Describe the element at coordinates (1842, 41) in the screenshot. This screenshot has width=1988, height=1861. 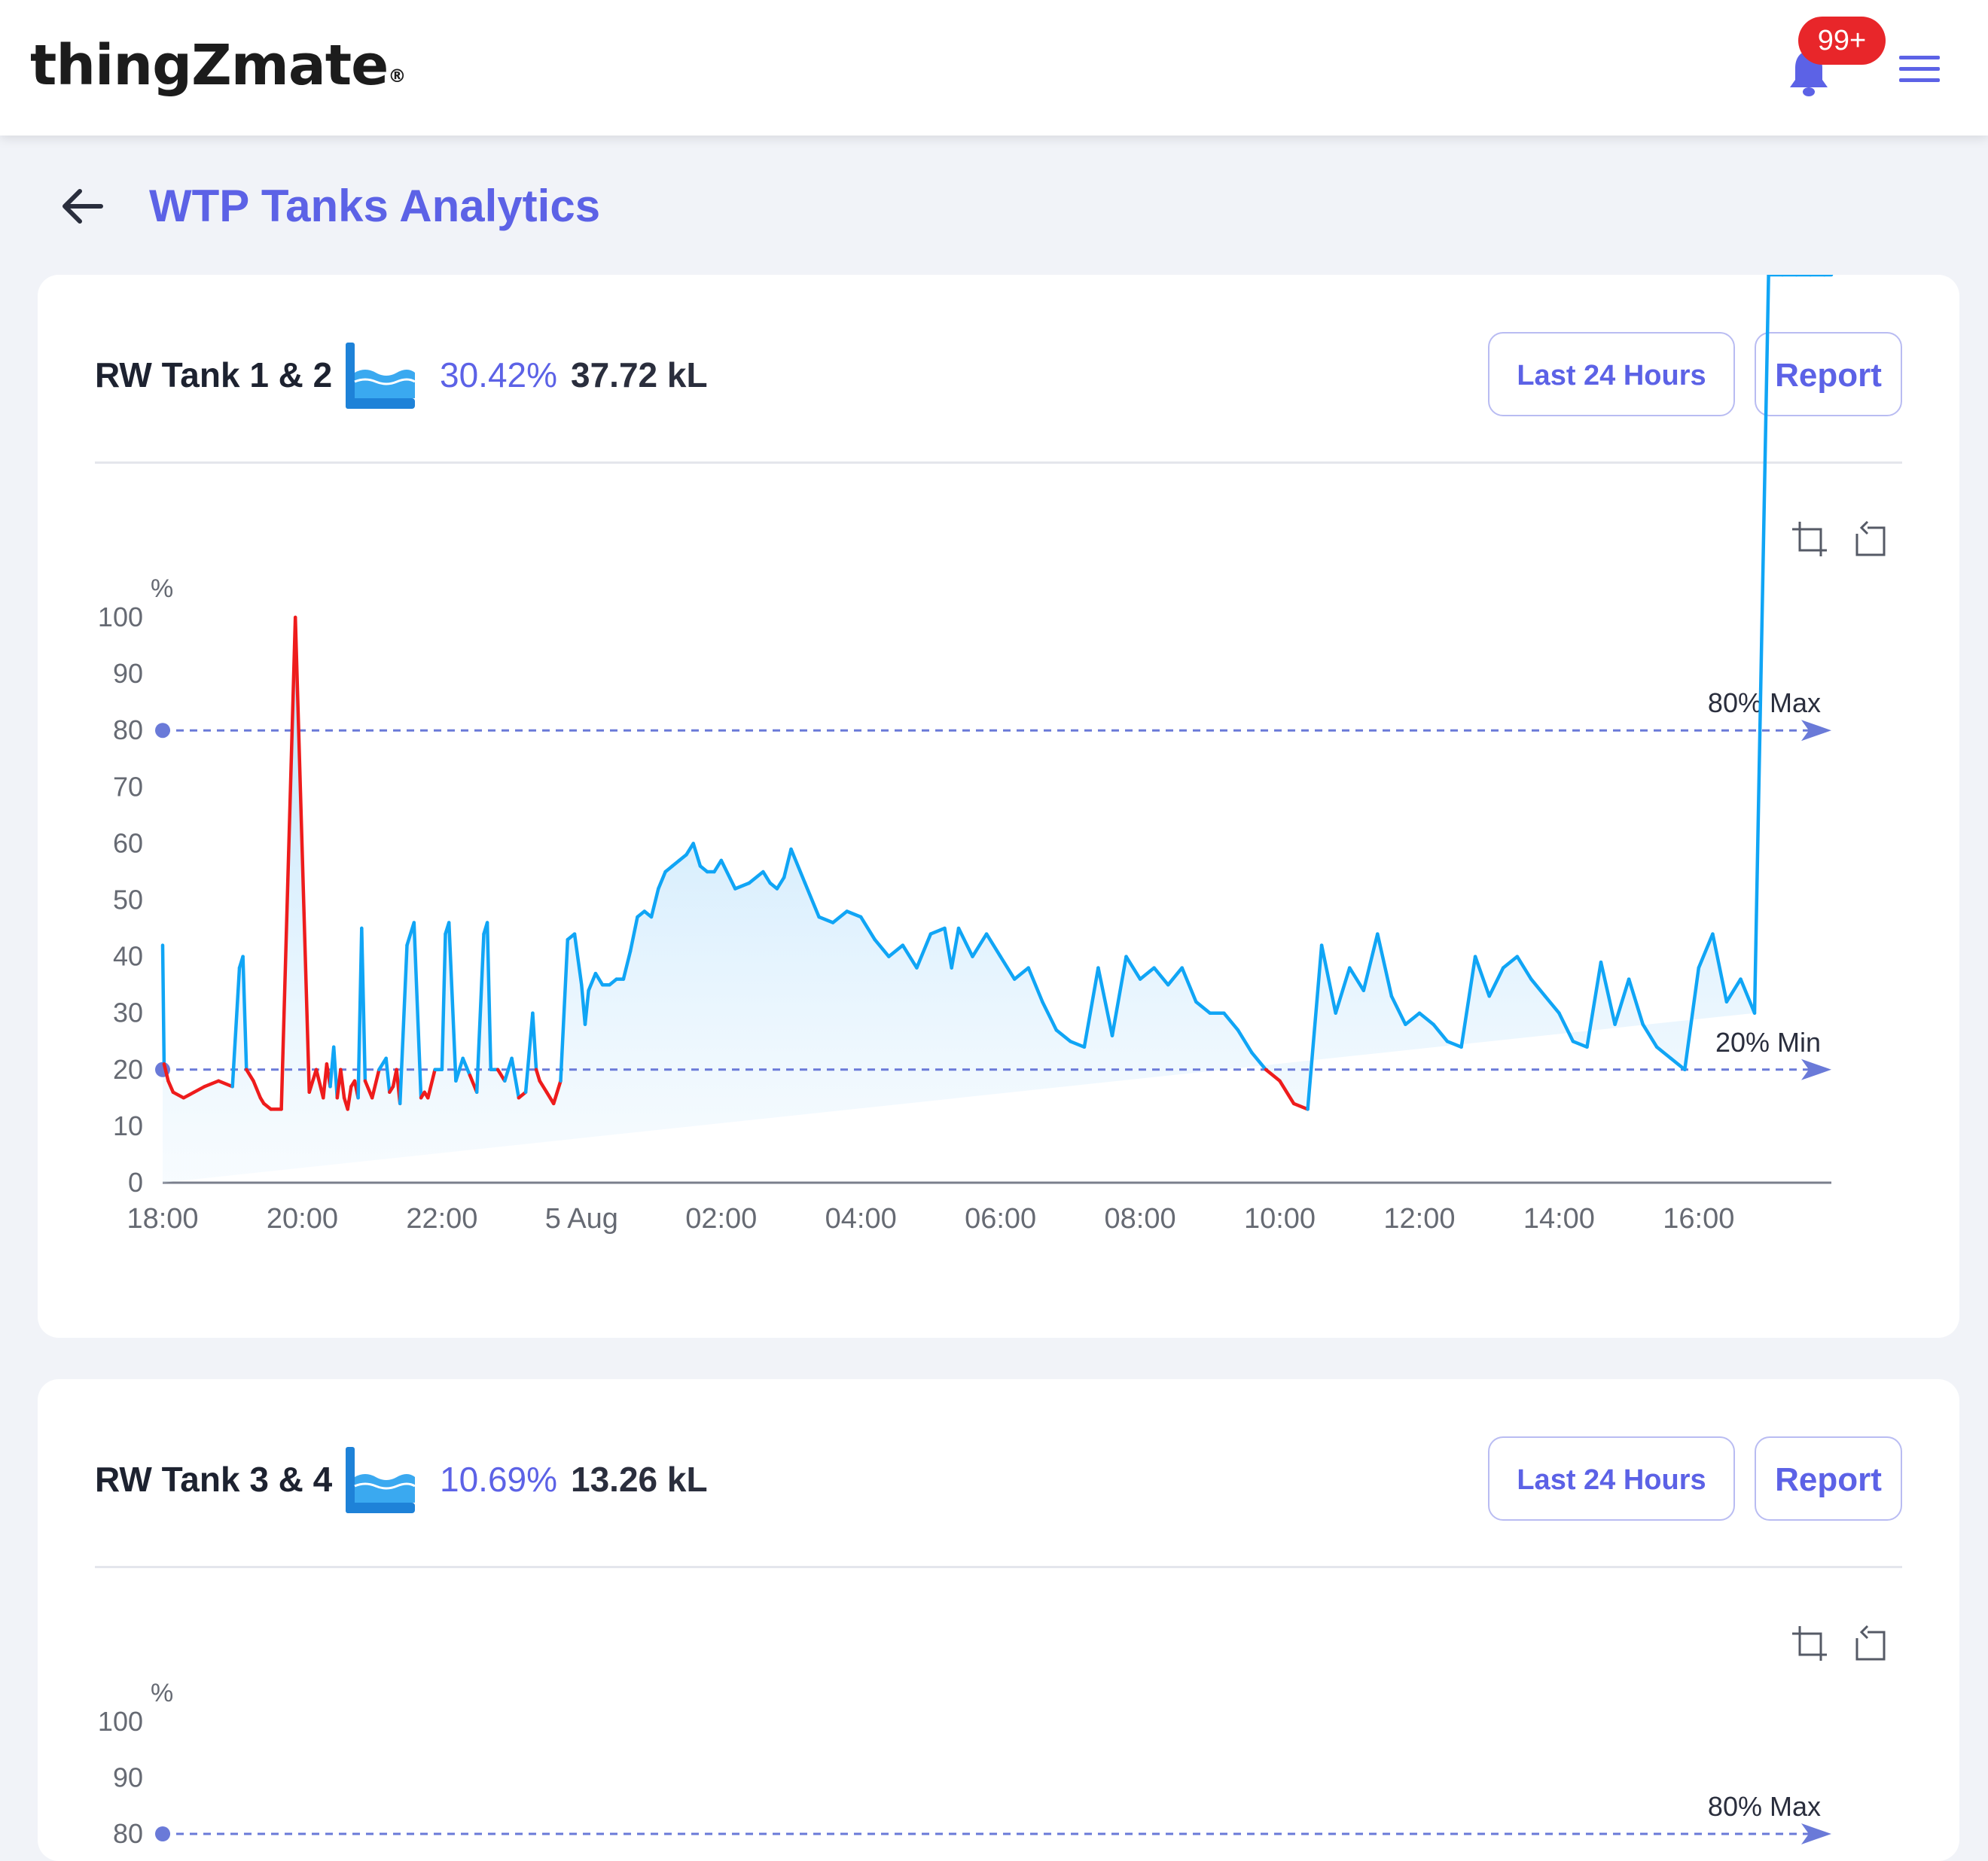
I see `notification-badge: 99+` at that location.